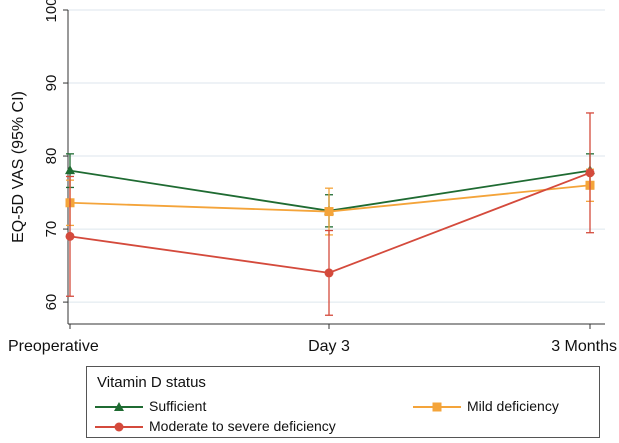 This screenshot has height=443, width=619. I want to click on y-tick-label: 60, so click(51, 302).